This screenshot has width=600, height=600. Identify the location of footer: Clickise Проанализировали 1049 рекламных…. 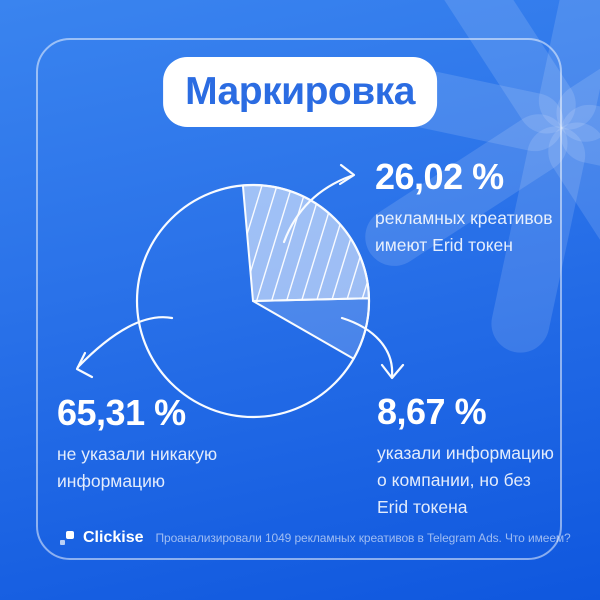
(315, 538).